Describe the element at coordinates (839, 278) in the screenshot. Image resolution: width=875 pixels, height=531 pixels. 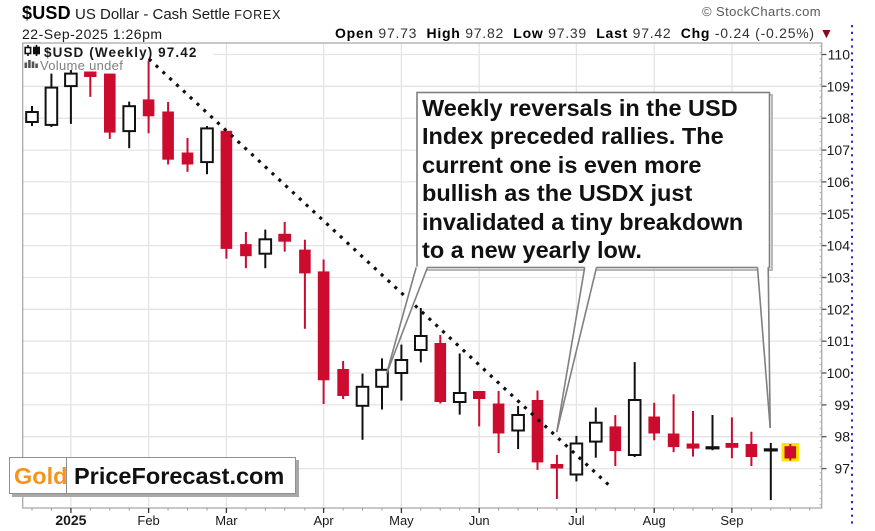
I see `svg-text: 103` at that location.